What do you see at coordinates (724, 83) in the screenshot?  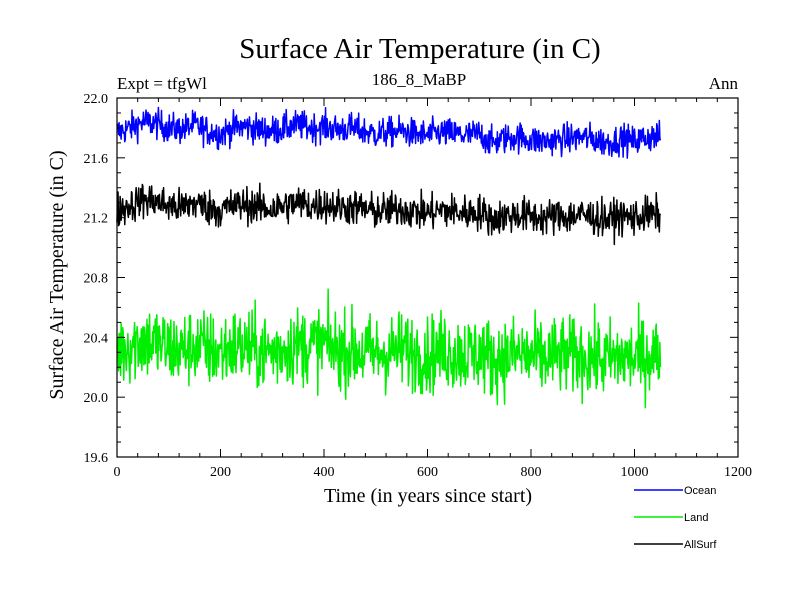 I see `season-label: Ann` at bounding box center [724, 83].